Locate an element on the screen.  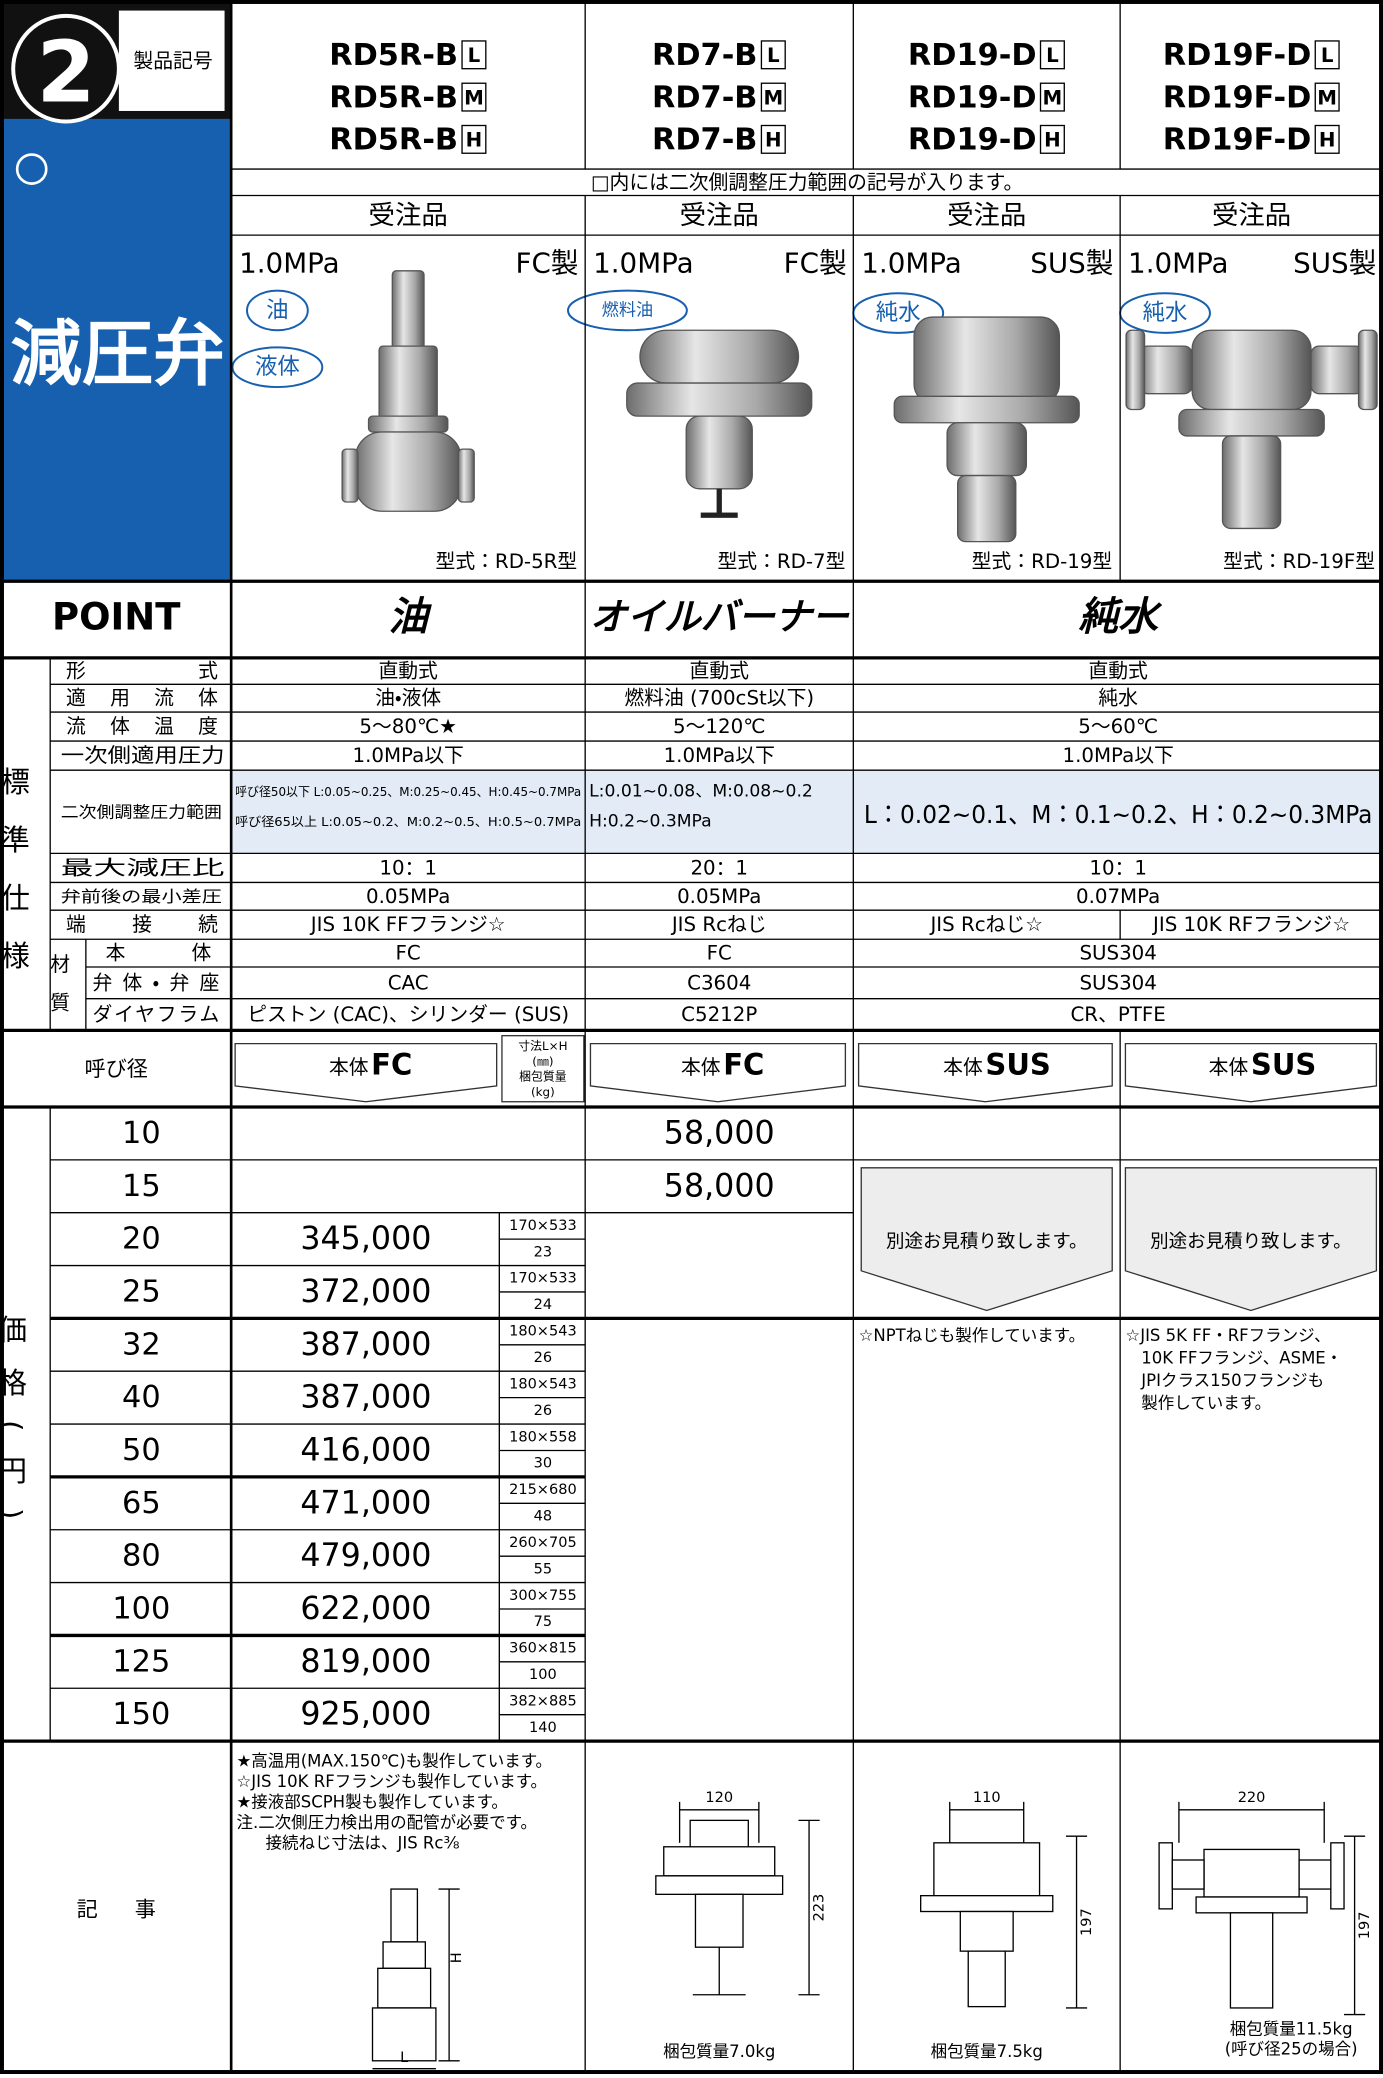
model-code: RD7-B is located at coordinates (704, 97).